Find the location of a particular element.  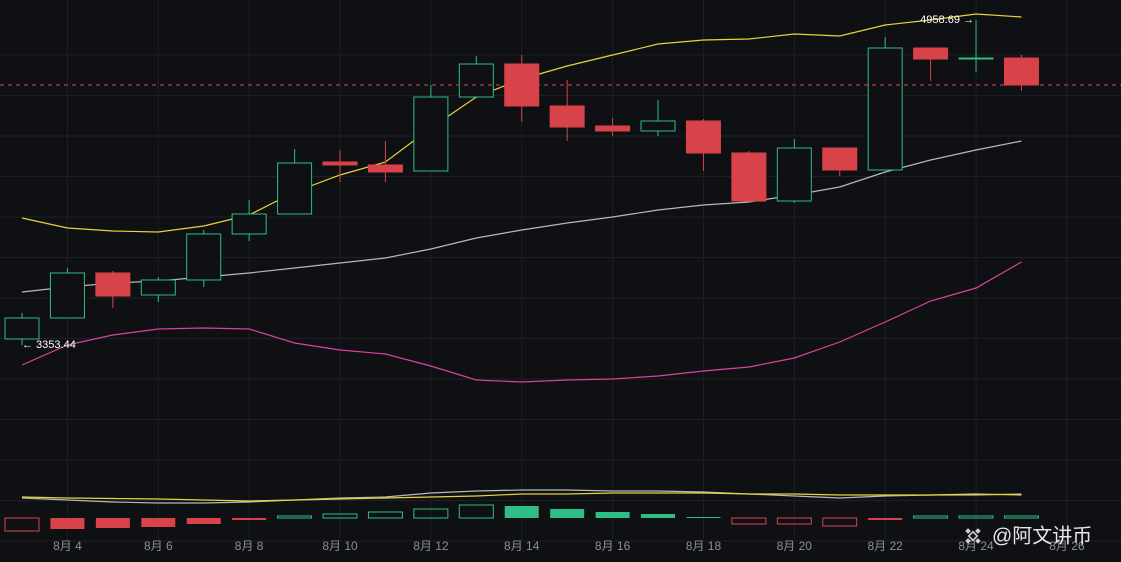

x-tick-label: 8月 10 is located at coordinates (340, 546).